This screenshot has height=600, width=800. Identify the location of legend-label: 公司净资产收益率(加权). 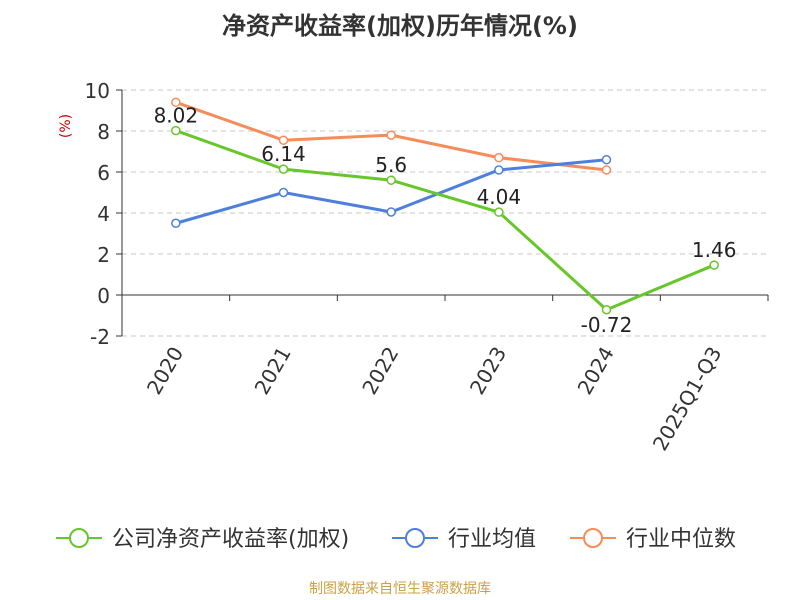
(230, 539).